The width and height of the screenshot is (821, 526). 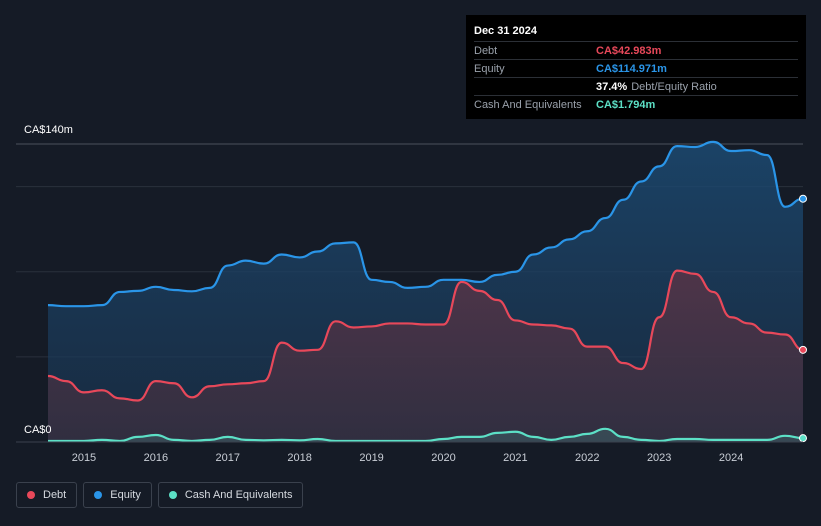 What do you see at coordinates (486, 50) in the screenshot?
I see `tooltip-debt-label: Debt` at bounding box center [486, 50].